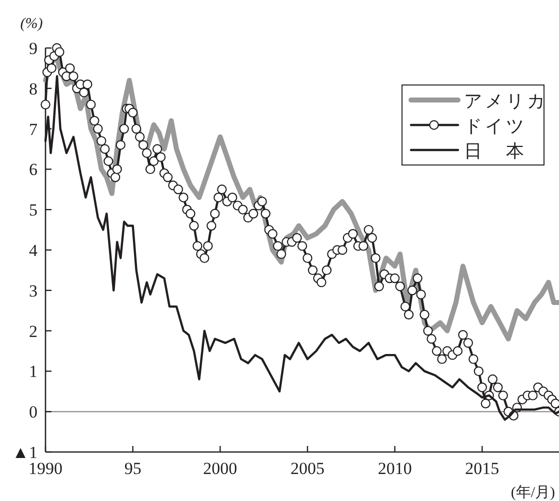 The width and height of the screenshot is (559, 501). What do you see at coordinates (33, 88) in the screenshot?
I see `y-tick-label: 8` at bounding box center [33, 88].